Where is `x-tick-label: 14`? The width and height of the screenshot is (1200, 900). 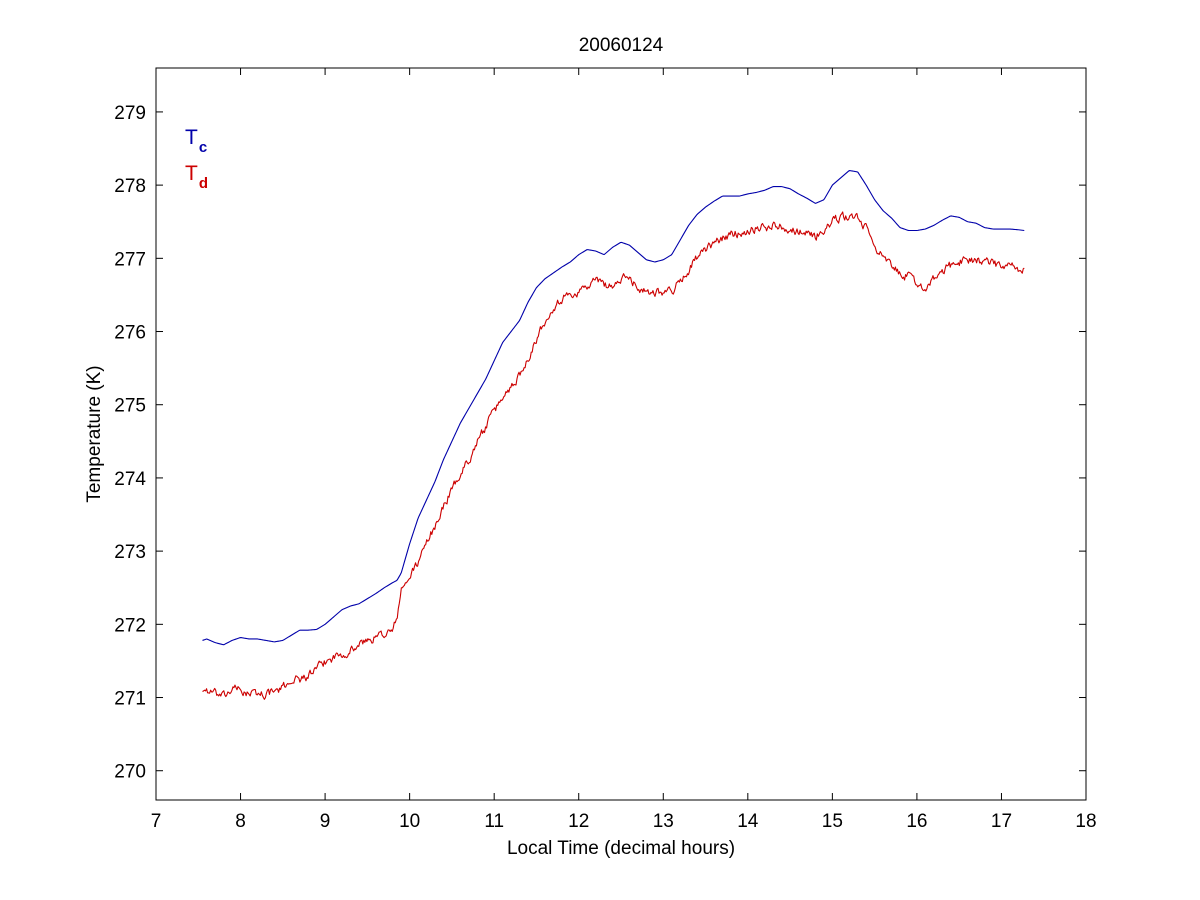
x-tick-label: 14 is located at coordinates (748, 821).